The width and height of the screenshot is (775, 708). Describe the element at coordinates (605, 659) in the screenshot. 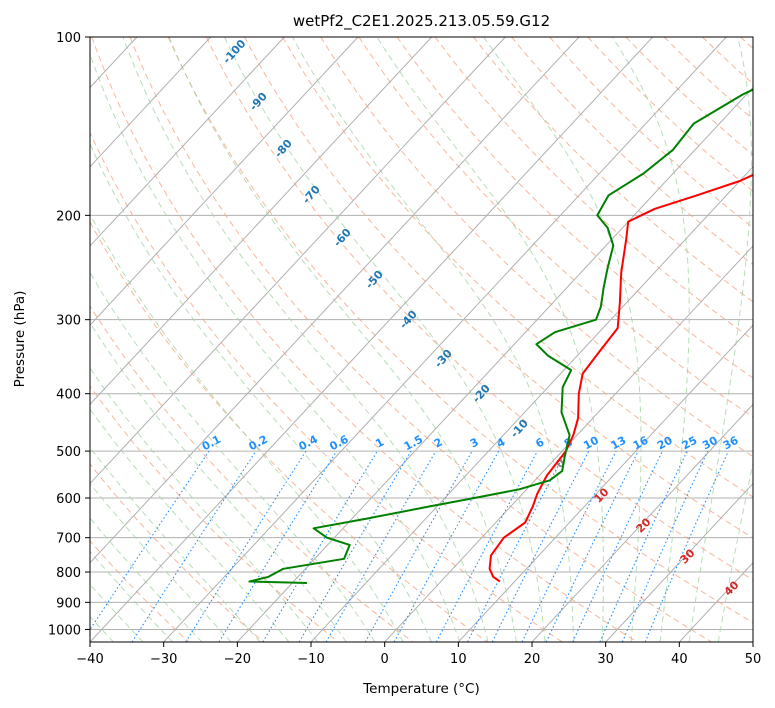

I see `x-tick-label: 30` at that location.